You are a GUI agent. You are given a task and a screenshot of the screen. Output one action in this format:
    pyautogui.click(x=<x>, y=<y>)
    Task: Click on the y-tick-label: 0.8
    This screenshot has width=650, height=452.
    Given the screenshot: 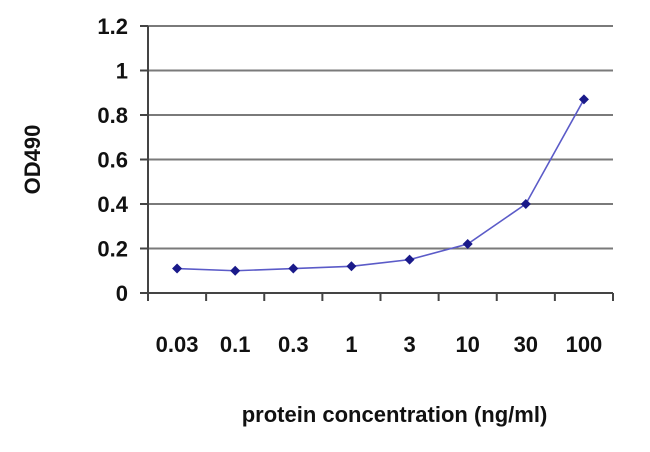 What is the action you would take?
    pyautogui.click(x=112, y=115)
    